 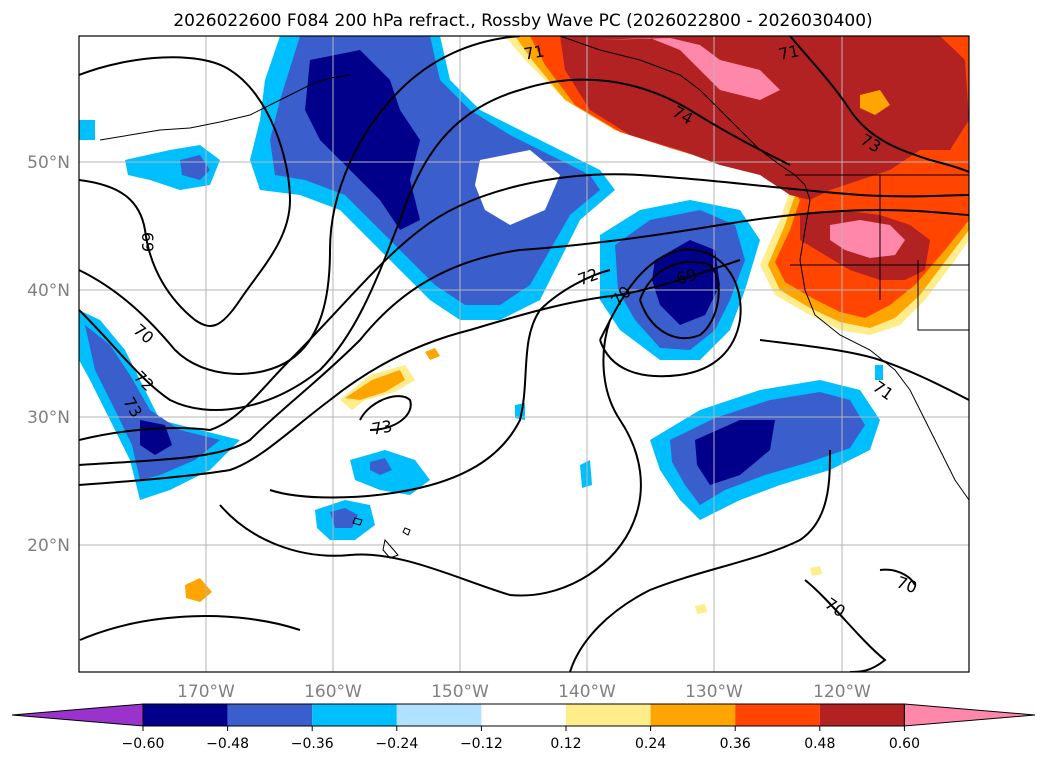 What do you see at coordinates (48, 418) in the screenshot?
I see `lat-label-30n: 30°N` at bounding box center [48, 418].